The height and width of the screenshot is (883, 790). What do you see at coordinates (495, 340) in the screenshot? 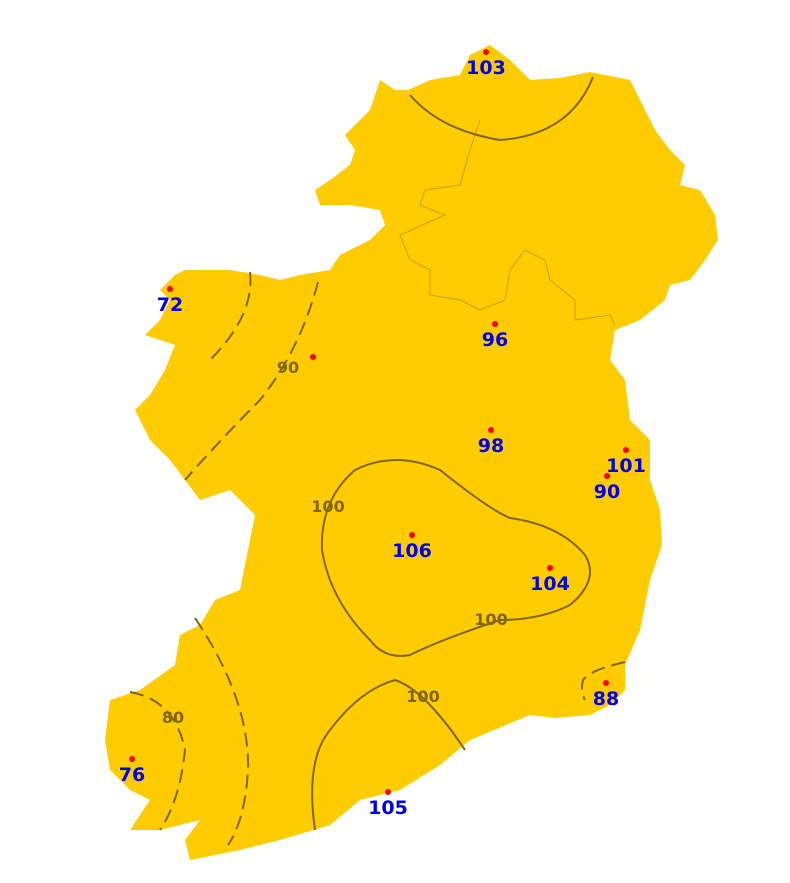
I see `station-value: 96` at bounding box center [495, 340].